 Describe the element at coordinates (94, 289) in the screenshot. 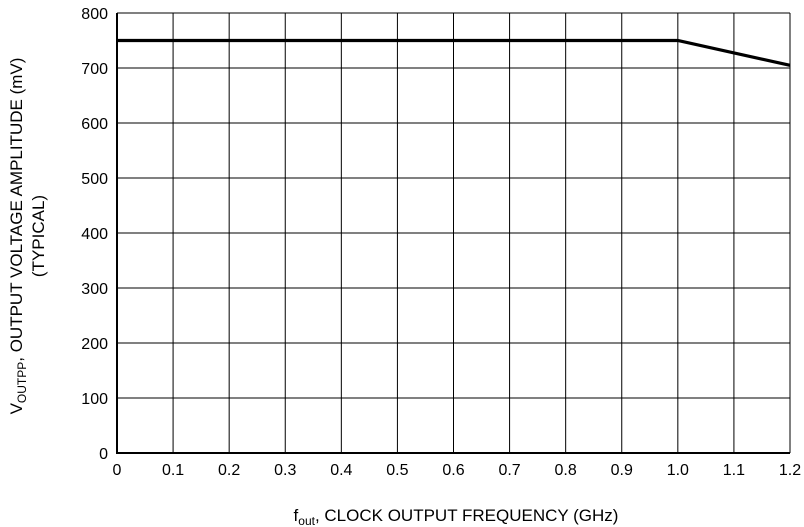

I see `y-tick-label: 300` at that location.